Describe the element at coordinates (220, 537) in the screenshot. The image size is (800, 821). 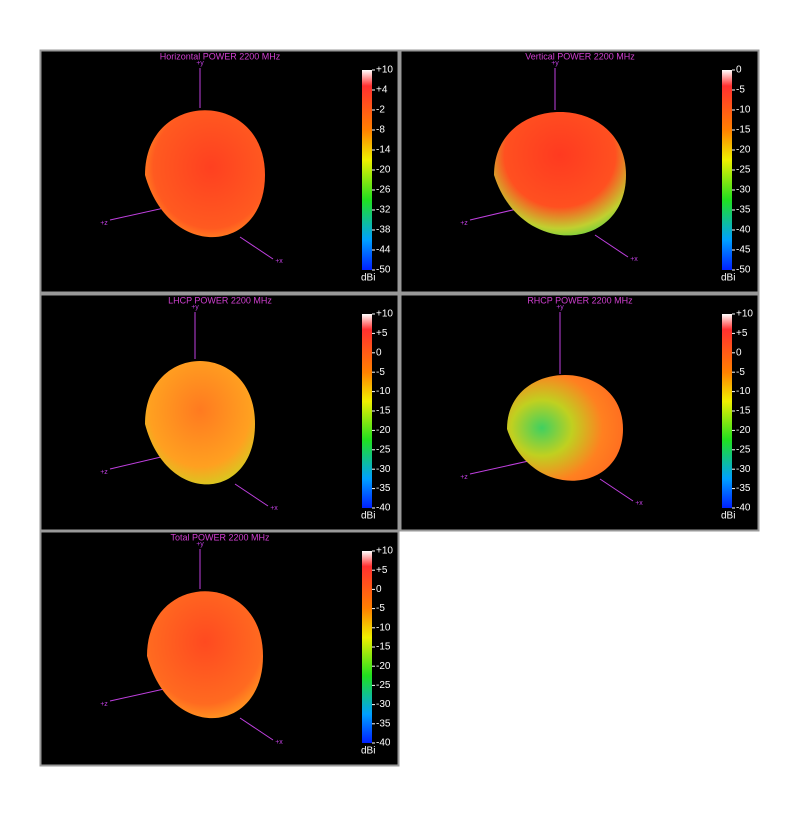
I see `panel-title: Total POWER 2200 MHz` at that location.